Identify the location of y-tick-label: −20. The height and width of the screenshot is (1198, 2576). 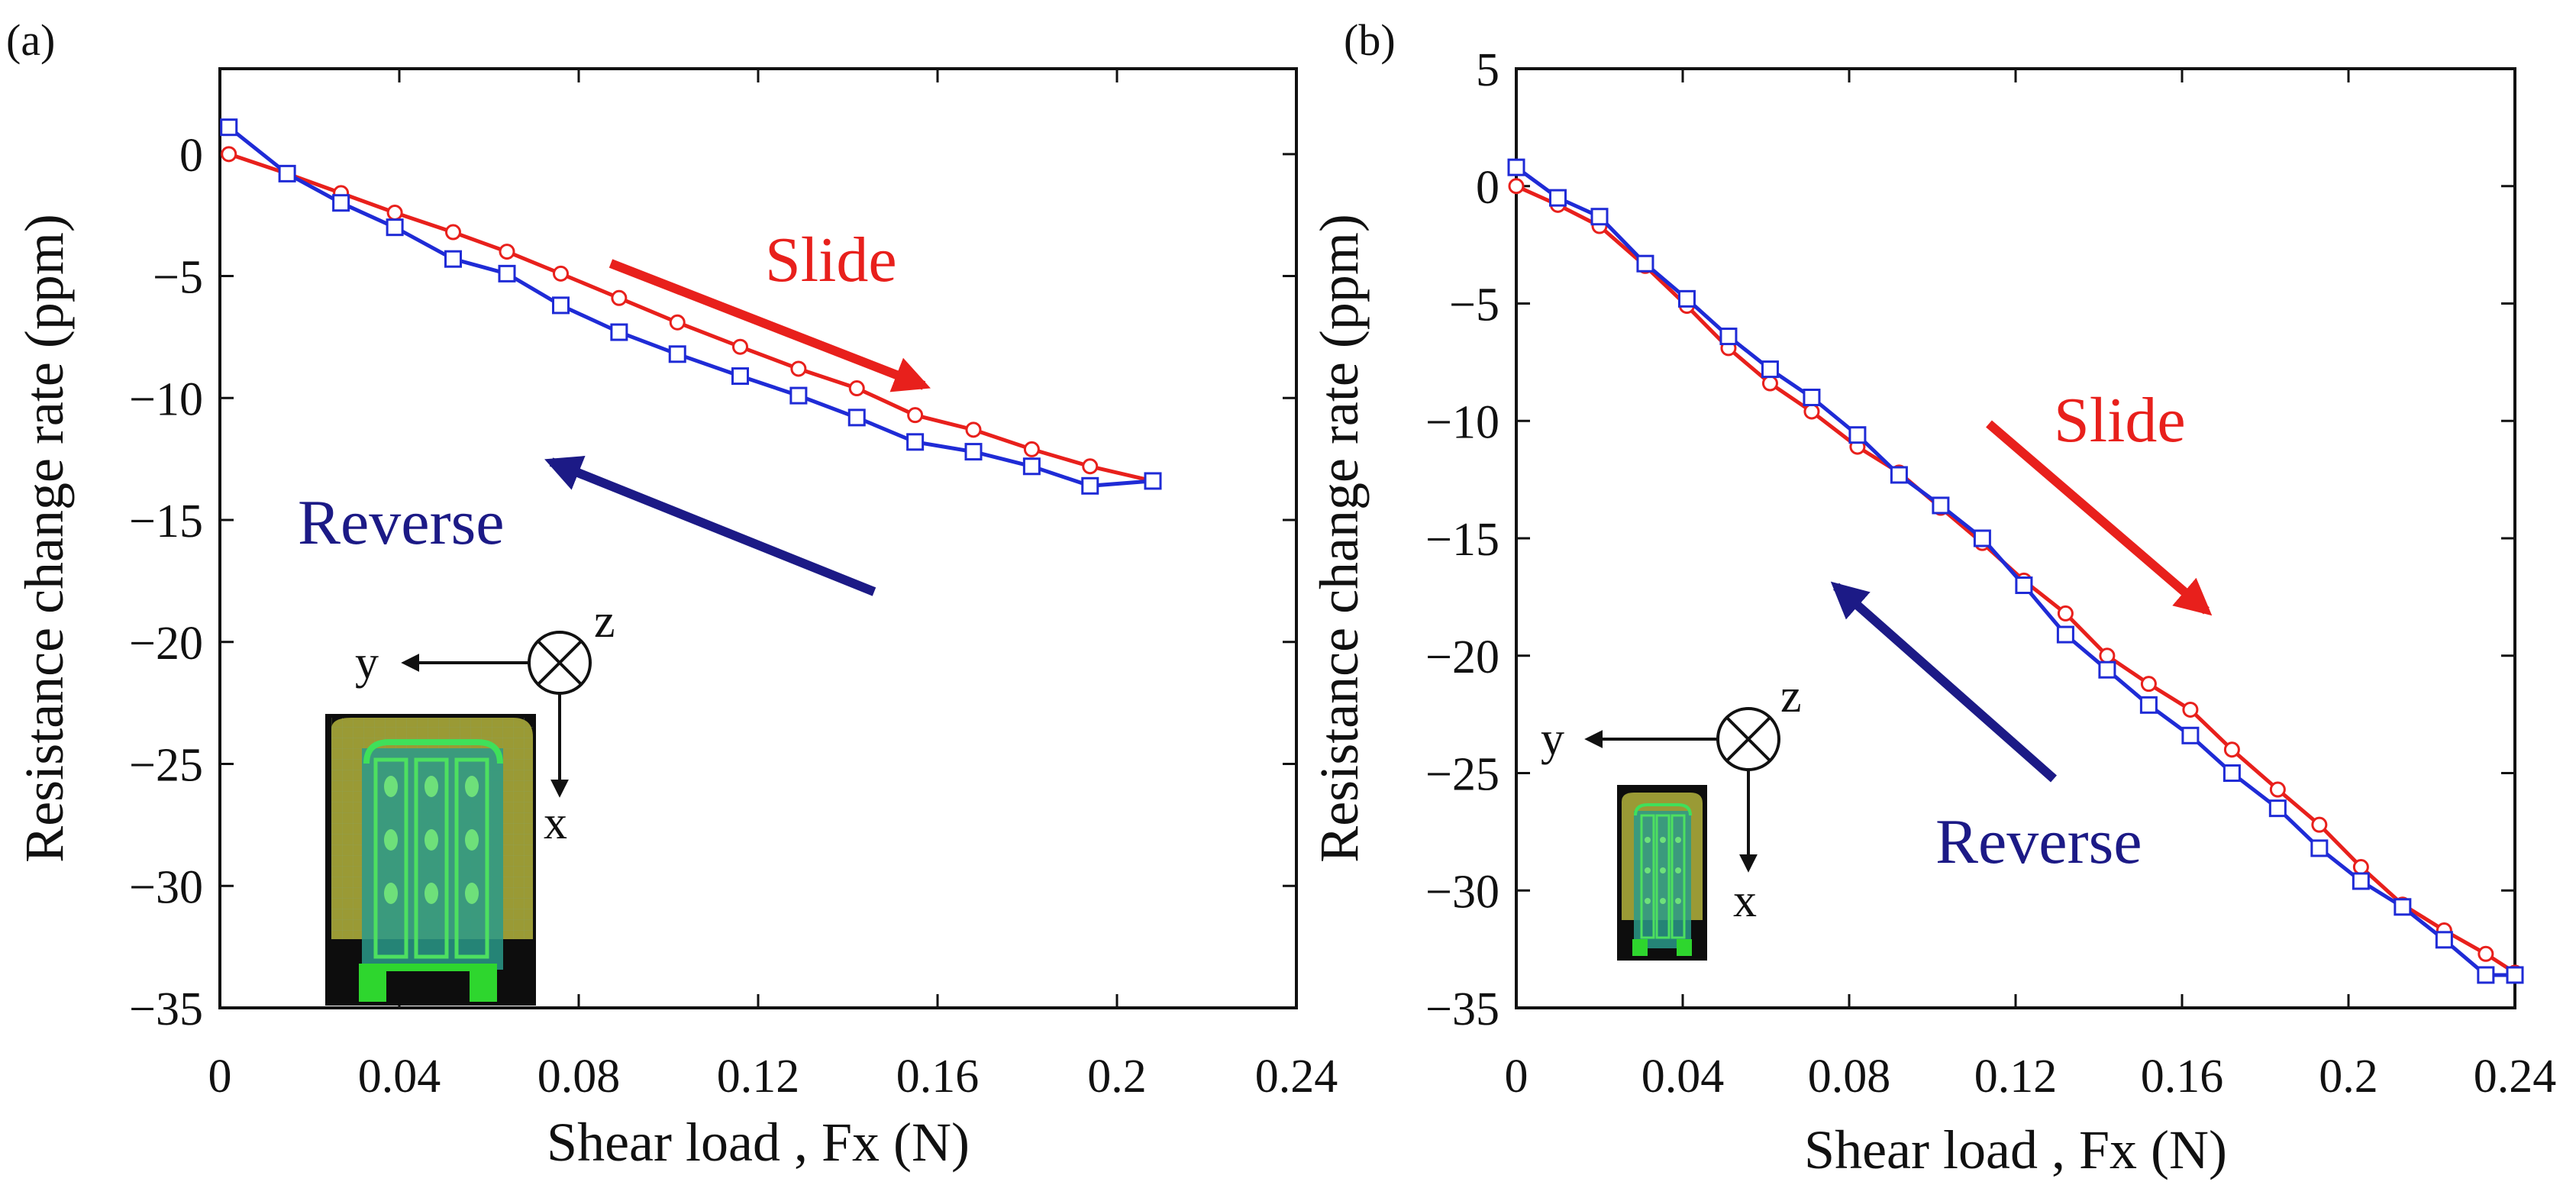
(166, 644).